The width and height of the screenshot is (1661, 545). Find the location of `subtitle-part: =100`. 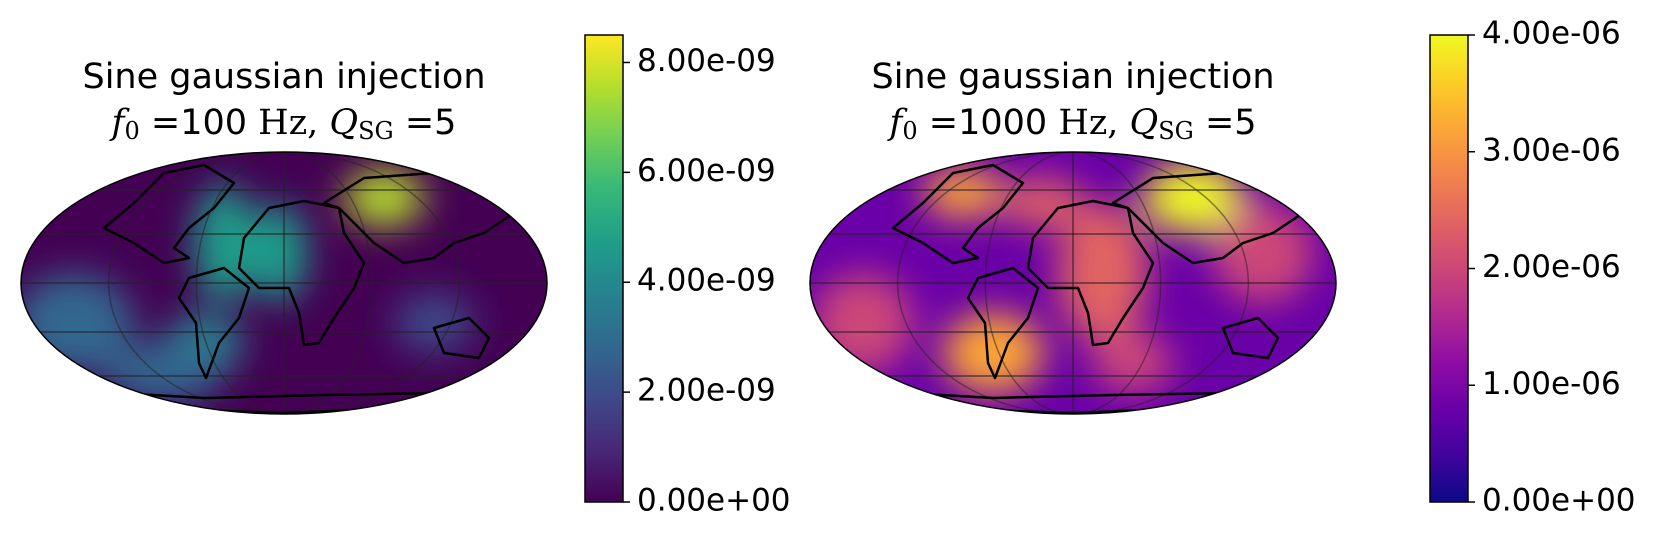

subtitle-part: =100 is located at coordinates (199, 123).